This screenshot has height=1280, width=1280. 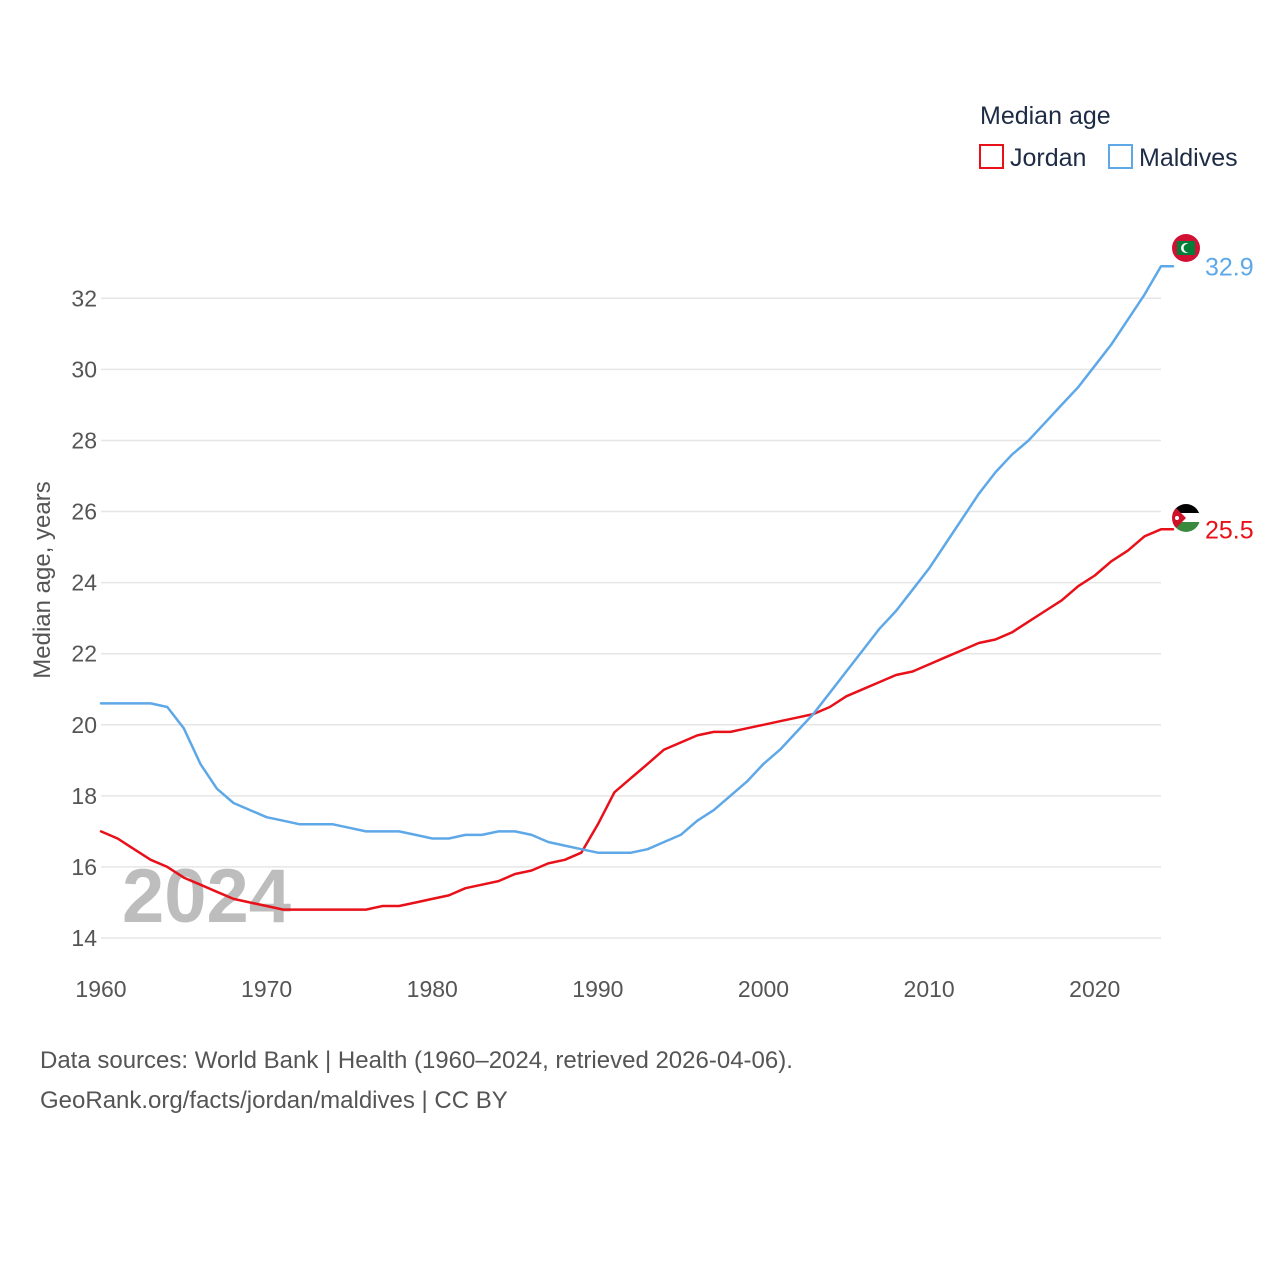 What do you see at coordinates (84, 618) in the screenshot?
I see `y-axis-ticks: 14 16 18 20 22 24 26 28 30 32` at bounding box center [84, 618].